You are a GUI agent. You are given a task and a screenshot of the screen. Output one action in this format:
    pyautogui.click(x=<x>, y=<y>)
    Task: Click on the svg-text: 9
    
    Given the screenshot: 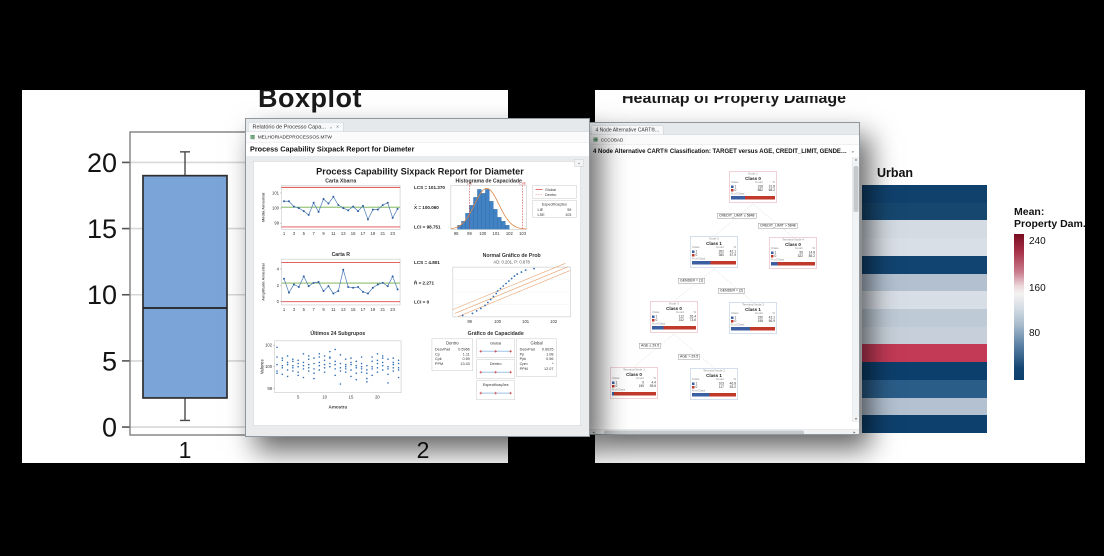 What is the action you would take?
    pyautogui.click(x=323, y=233)
    